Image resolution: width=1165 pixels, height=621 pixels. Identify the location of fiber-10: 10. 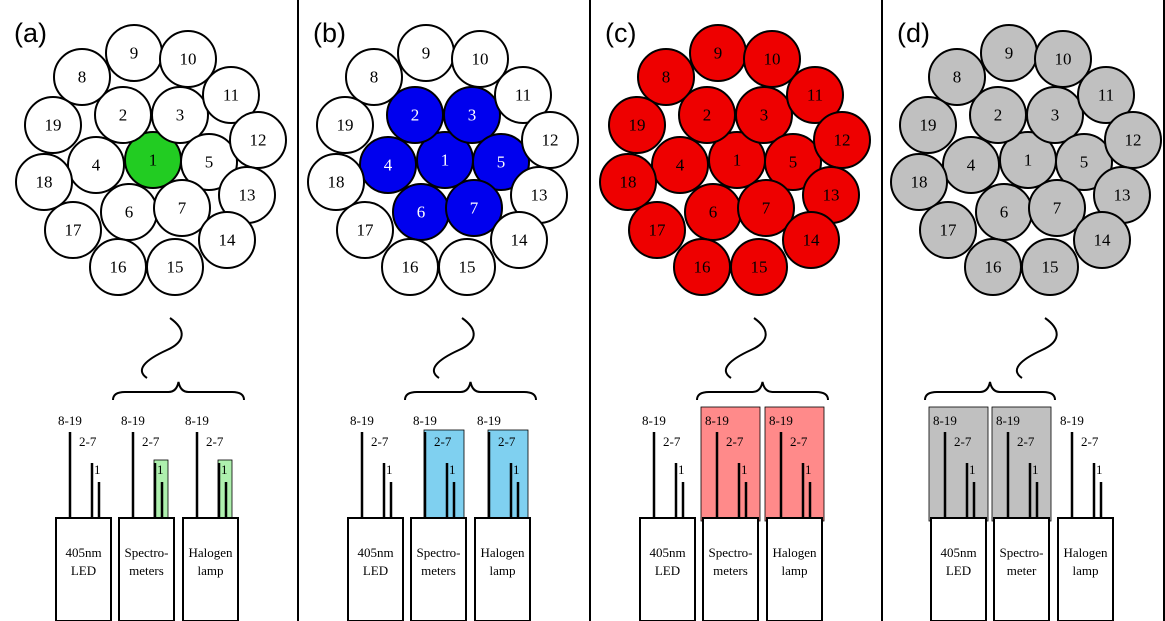
(1063, 59).